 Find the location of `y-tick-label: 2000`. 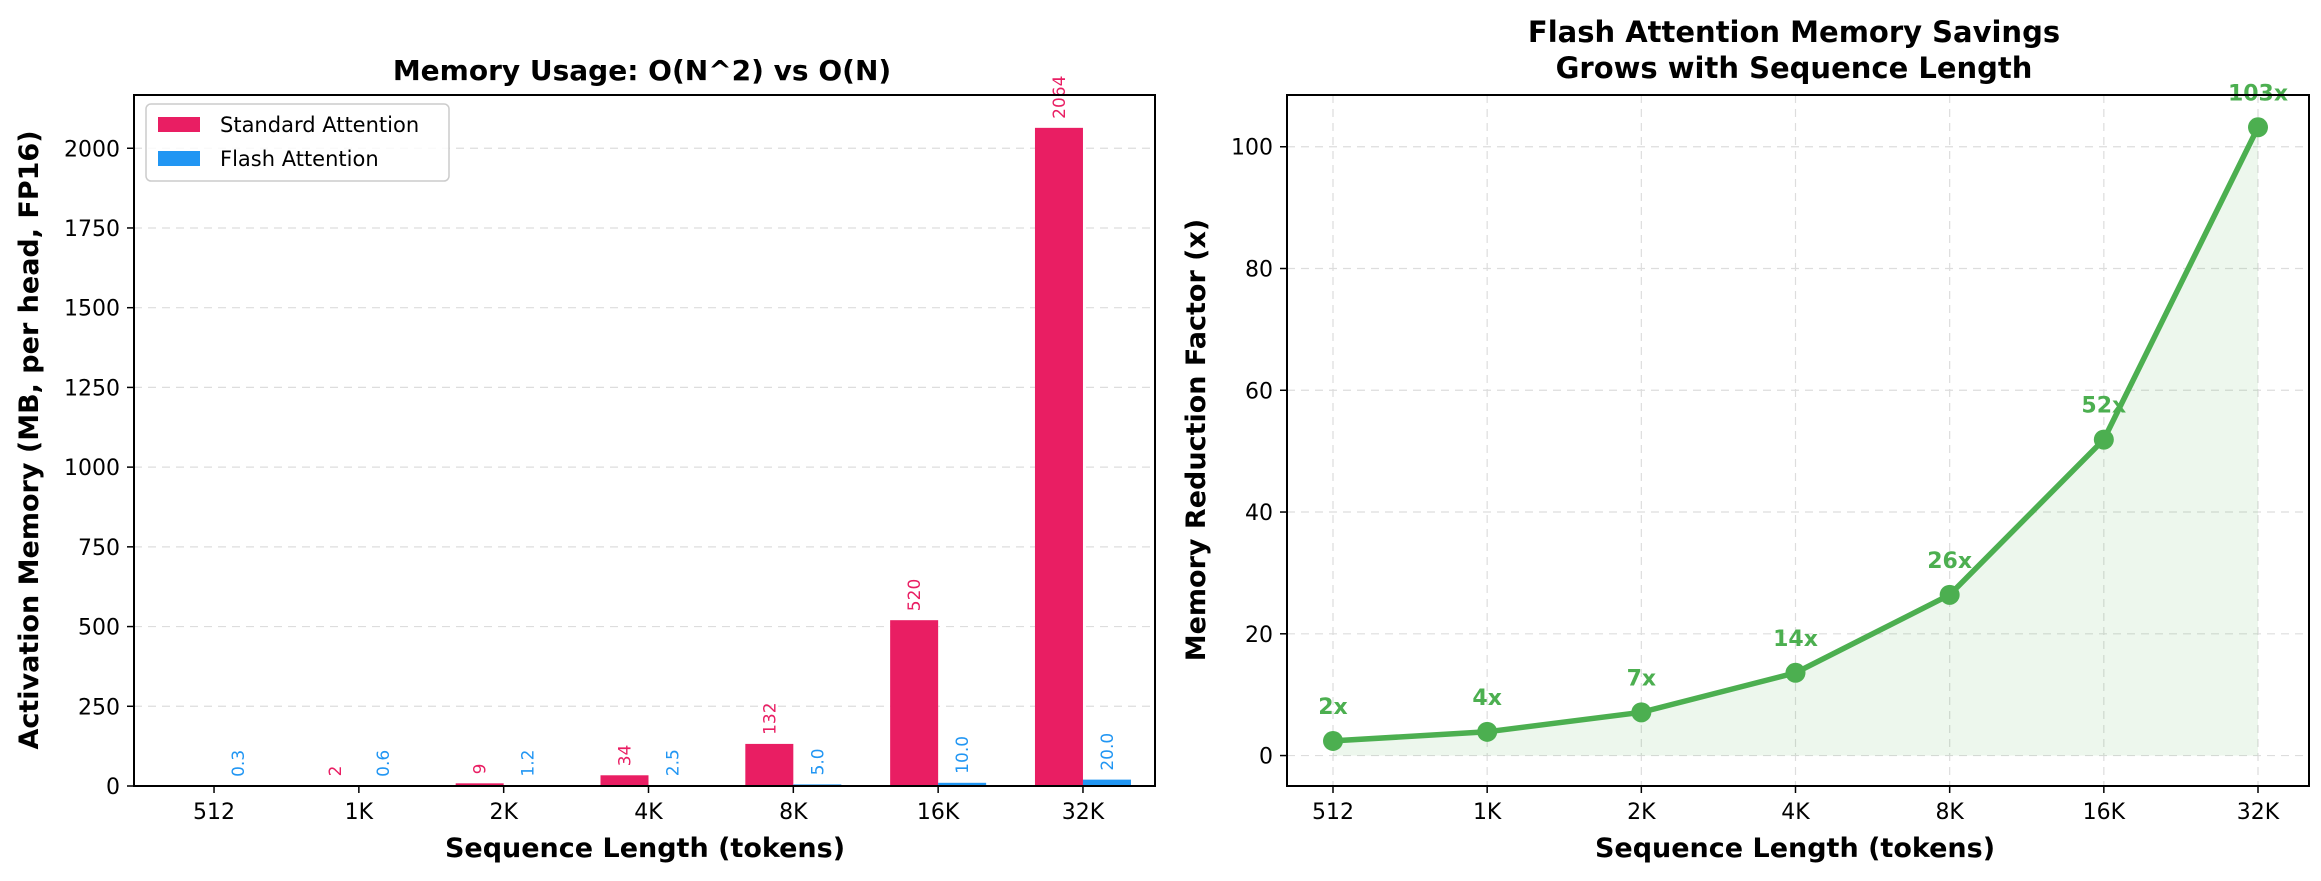

y-tick-label: 2000 is located at coordinates (92, 149).